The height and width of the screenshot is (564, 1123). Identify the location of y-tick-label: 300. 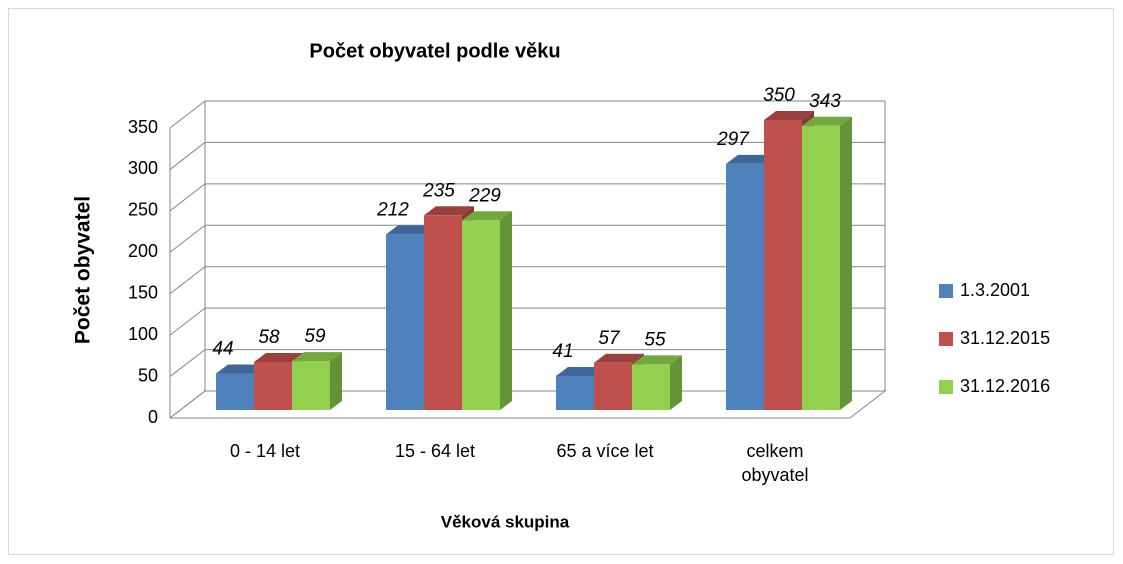
(143, 168).